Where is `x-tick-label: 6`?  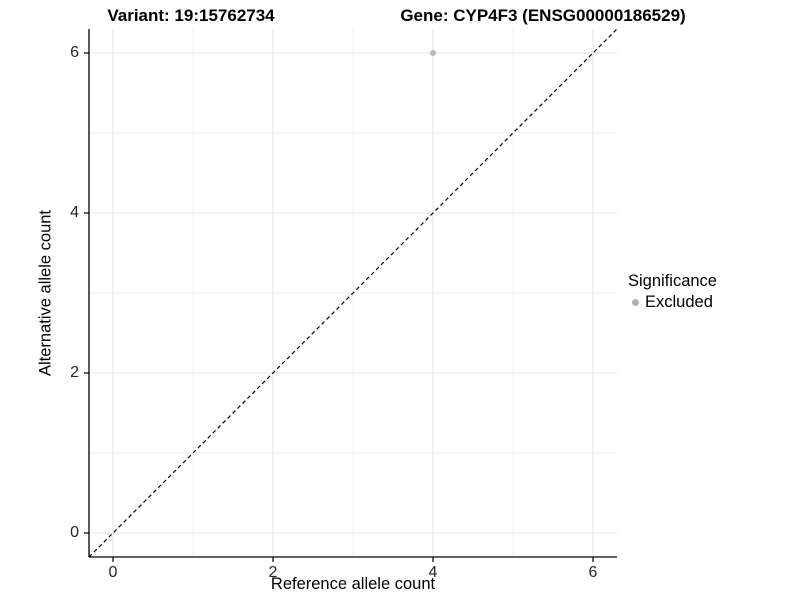 x-tick-label: 6 is located at coordinates (593, 572).